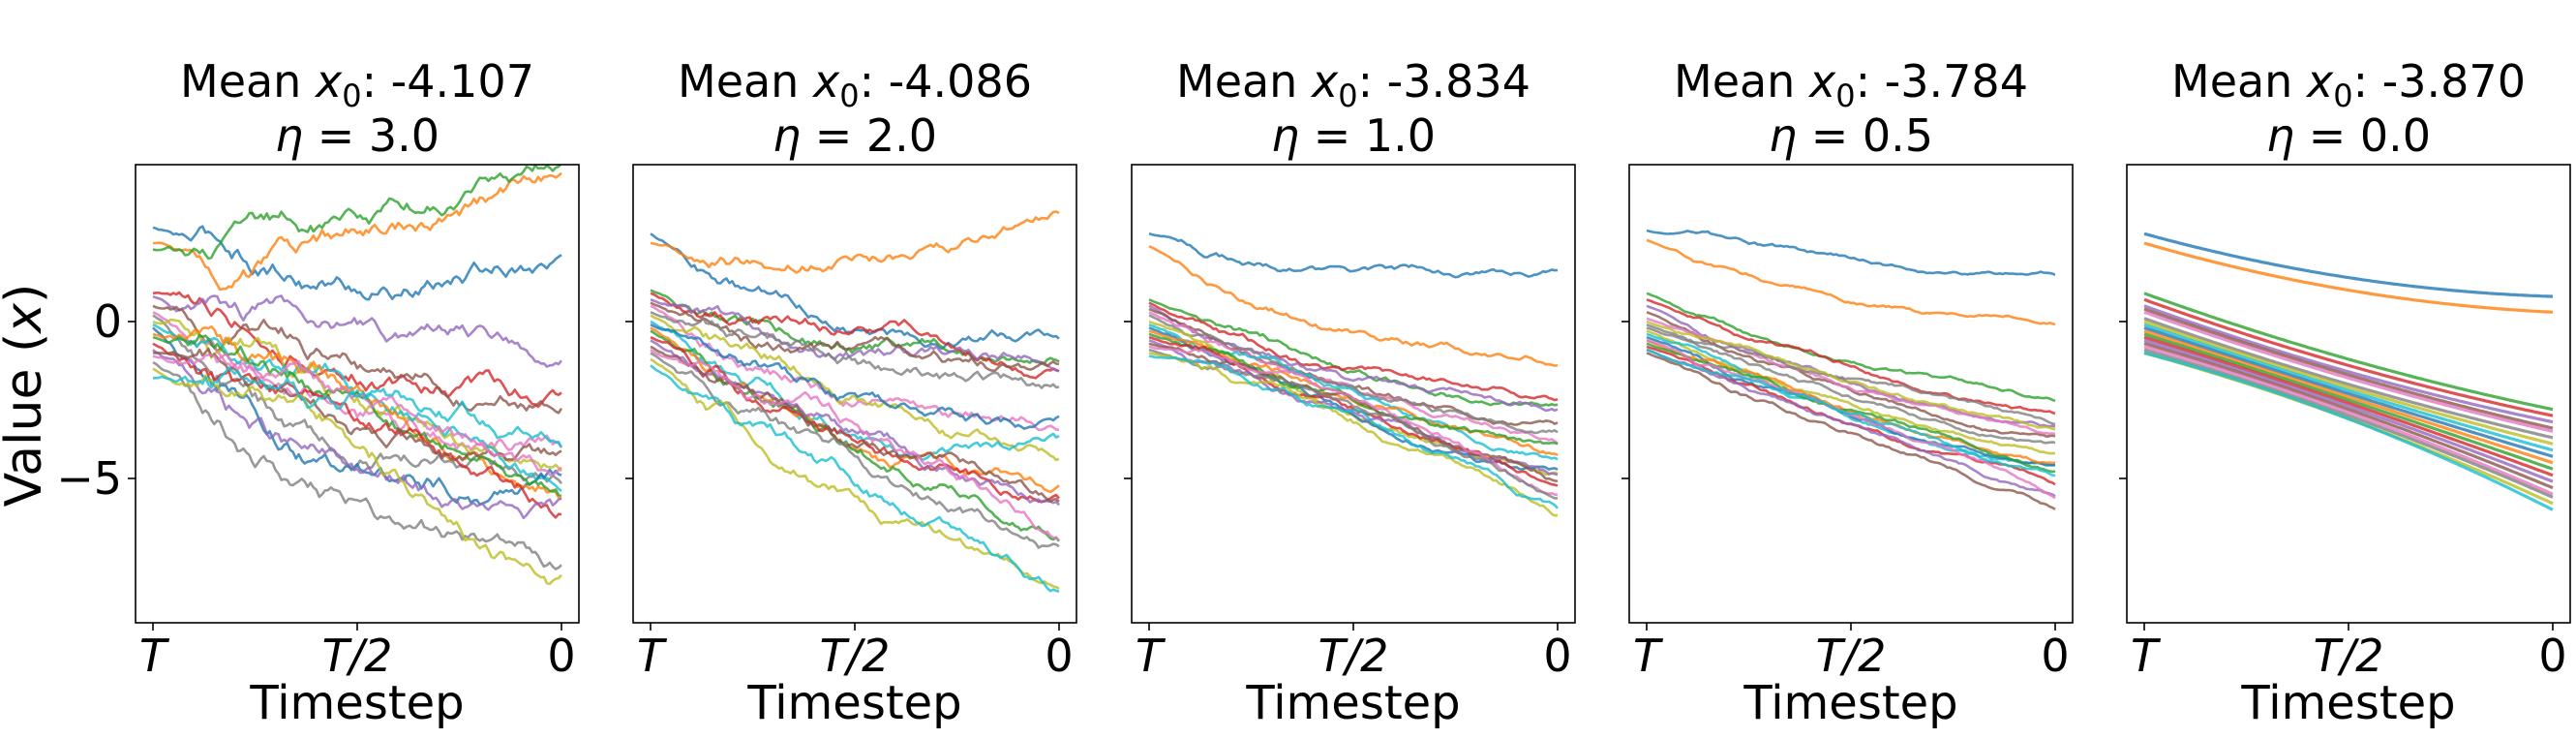  Describe the element at coordinates (1444, 81) in the screenshot. I see `mean-value: : -3.834` at that location.